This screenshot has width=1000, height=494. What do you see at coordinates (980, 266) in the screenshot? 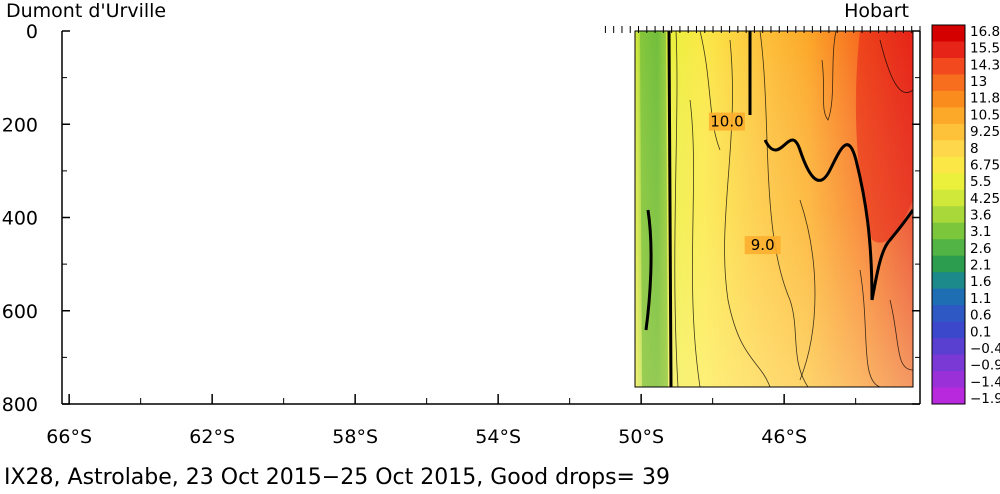
I see `colorbar-label: 2.1` at bounding box center [980, 266].